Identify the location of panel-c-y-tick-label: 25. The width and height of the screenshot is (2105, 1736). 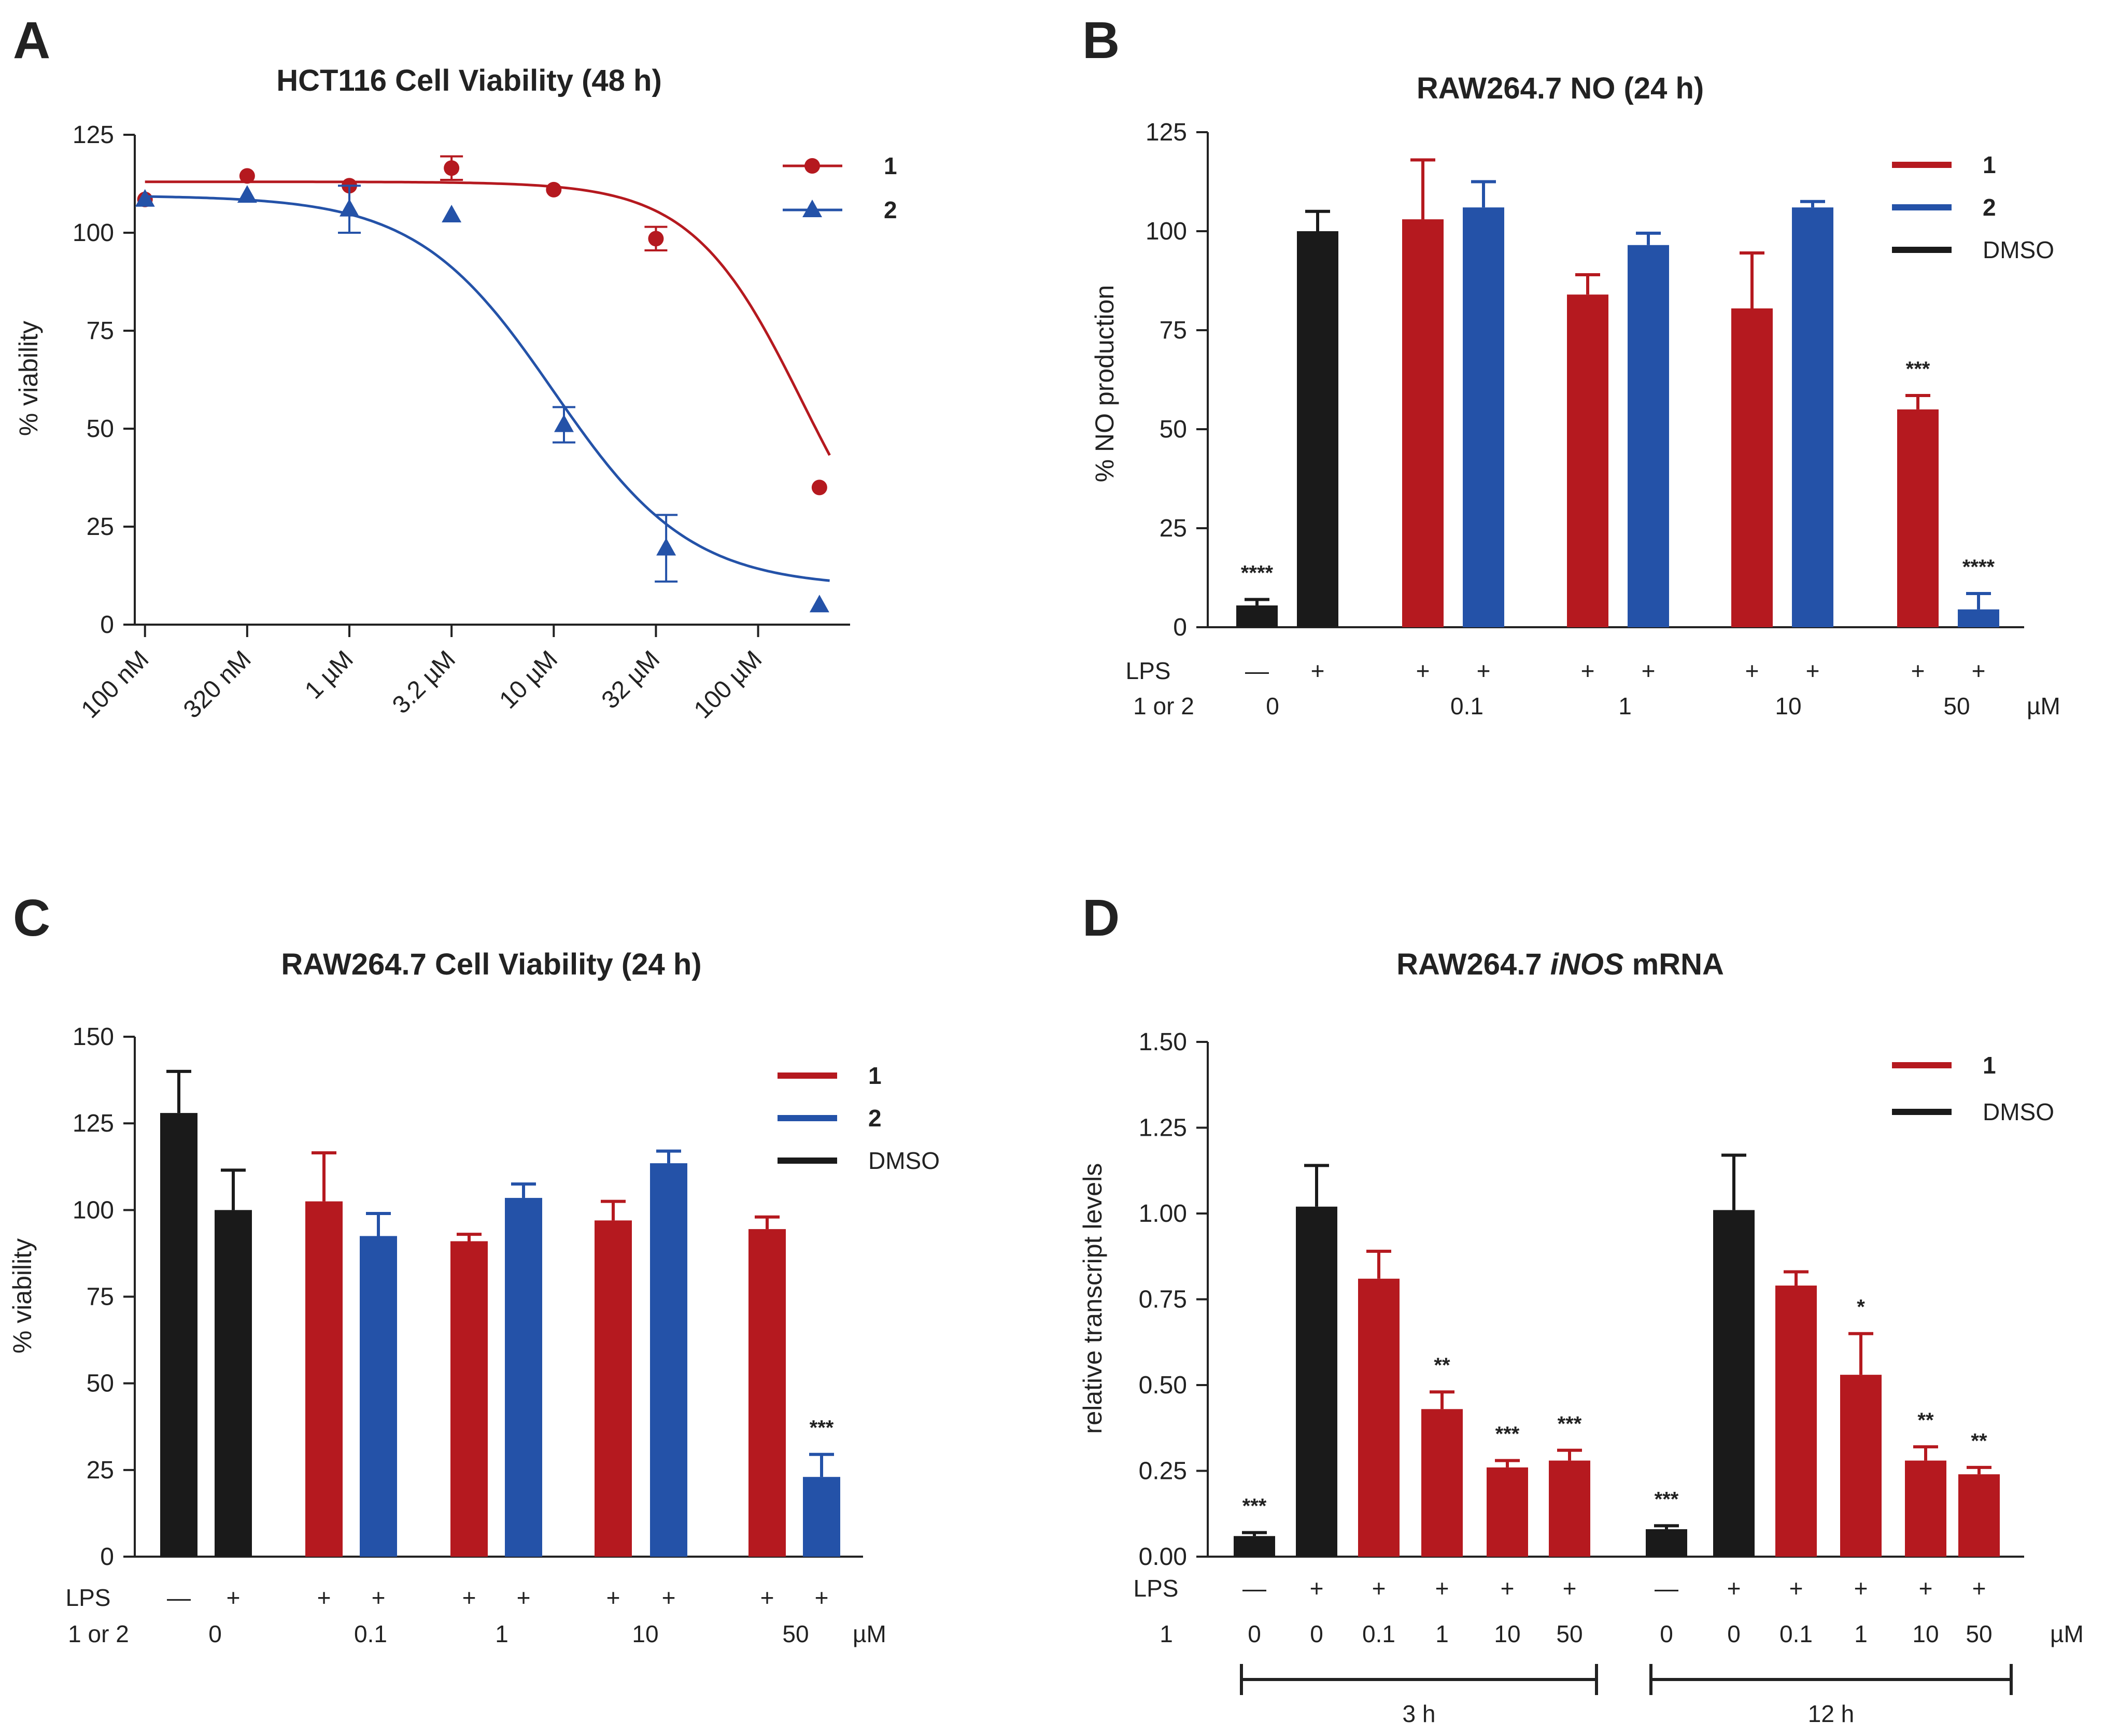
(100, 1470).